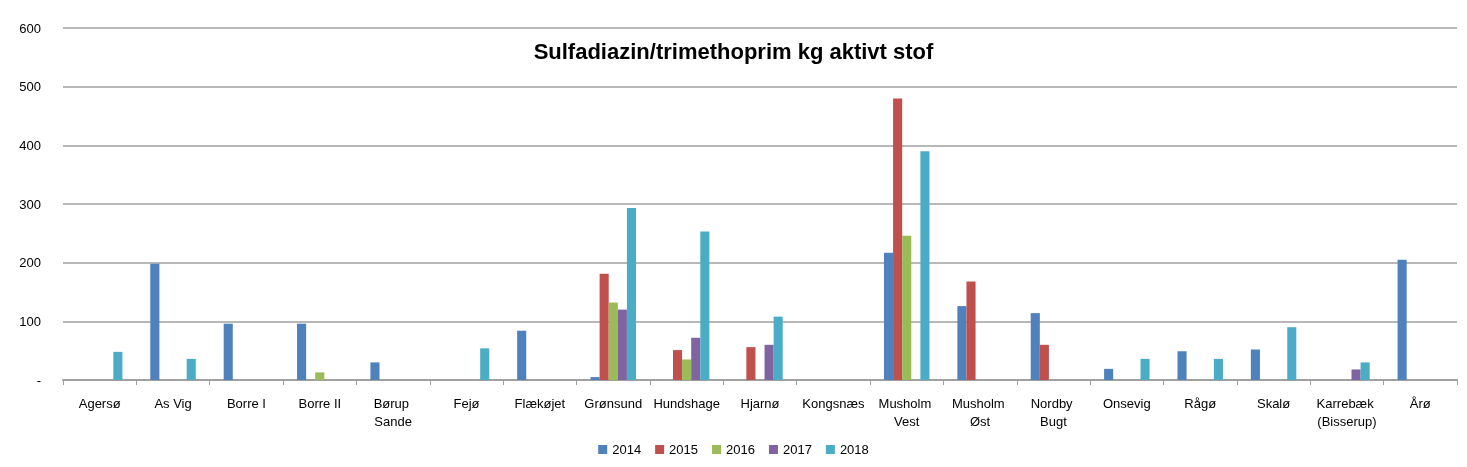 This screenshot has width=1467, height=467. I want to click on x-tick-label: Onsevig, so click(1126, 403).